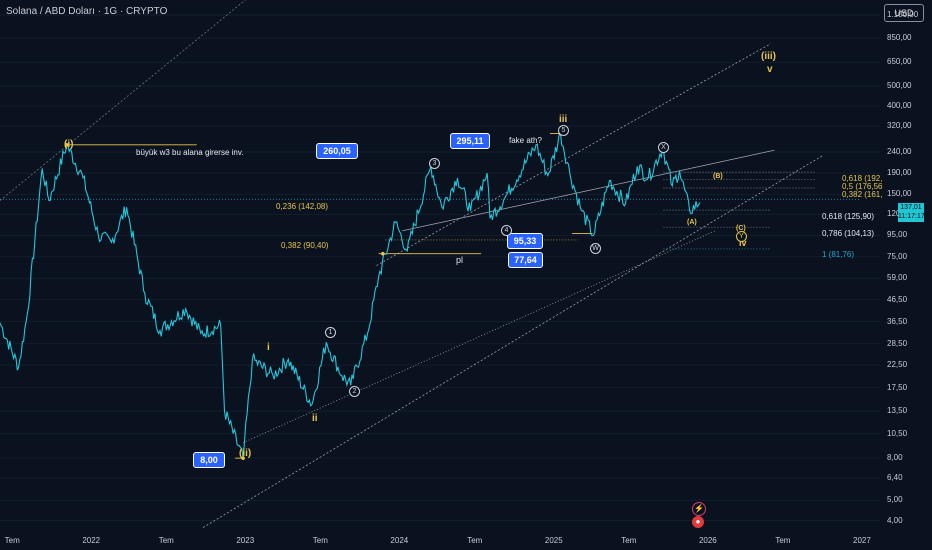  I want to click on price-tick: 46,50, so click(897, 299).